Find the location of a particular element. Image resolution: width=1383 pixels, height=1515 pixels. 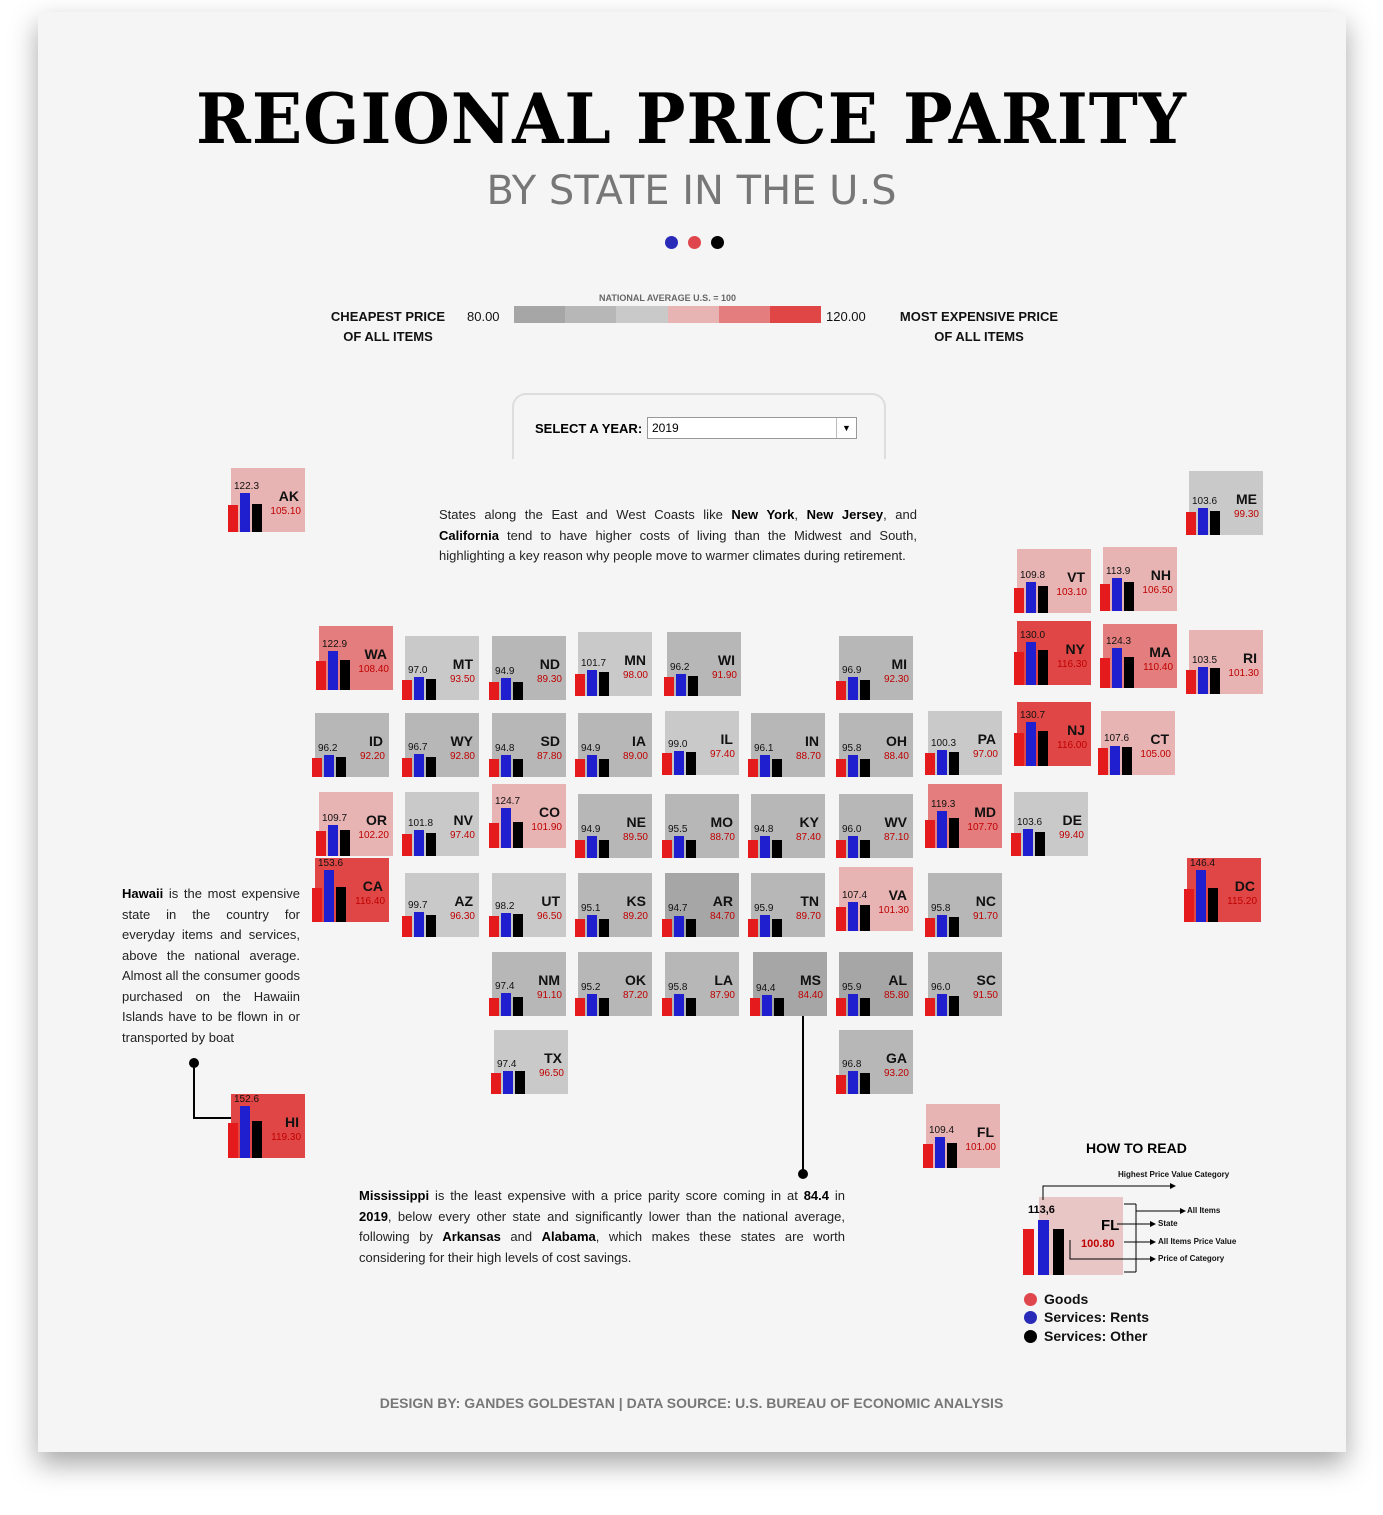

state-tile-ia: 94.9 IA 89.00 is located at coordinates (613, 745).